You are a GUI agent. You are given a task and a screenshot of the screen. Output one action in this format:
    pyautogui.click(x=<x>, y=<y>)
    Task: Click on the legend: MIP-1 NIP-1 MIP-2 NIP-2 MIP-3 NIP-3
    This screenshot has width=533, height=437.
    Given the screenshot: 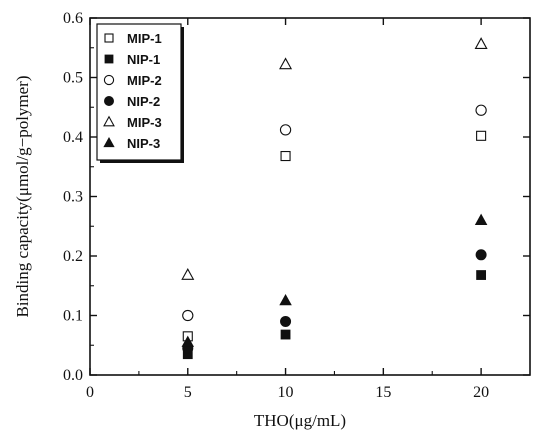 What is the action you would take?
    pyautogui.click(x=140, y=93)
    